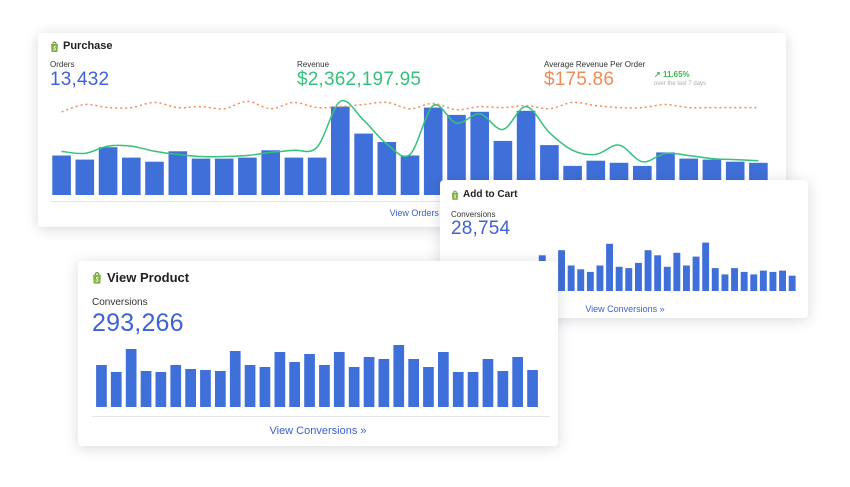 The image size is (850, 487). Describe the element at coordinates (88, 46) in the screenshot. I see `purchase-title-text: Purchase` at that location.